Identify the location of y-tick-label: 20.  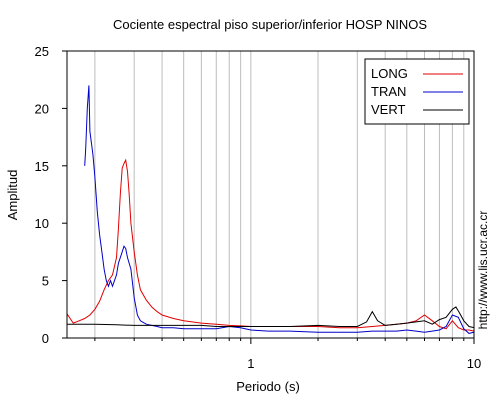
(42, 108).